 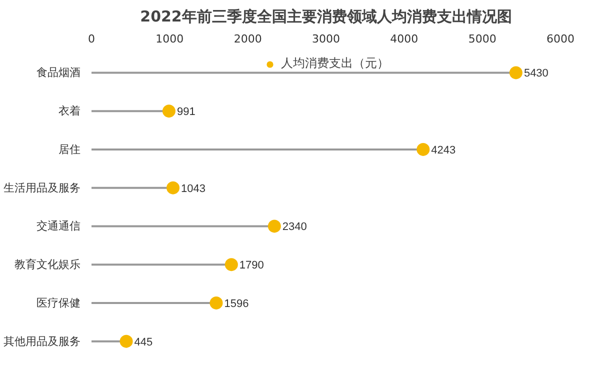 I want to click on x-tick-label: 3000, so click(x=326, y=39).